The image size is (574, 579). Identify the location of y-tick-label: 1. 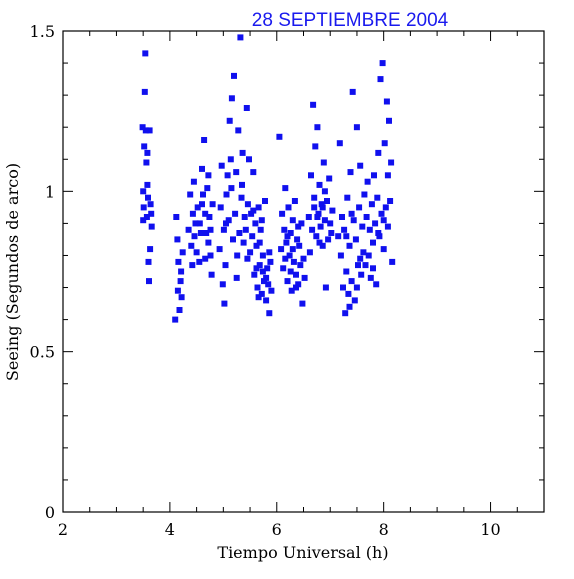
(50, 191).